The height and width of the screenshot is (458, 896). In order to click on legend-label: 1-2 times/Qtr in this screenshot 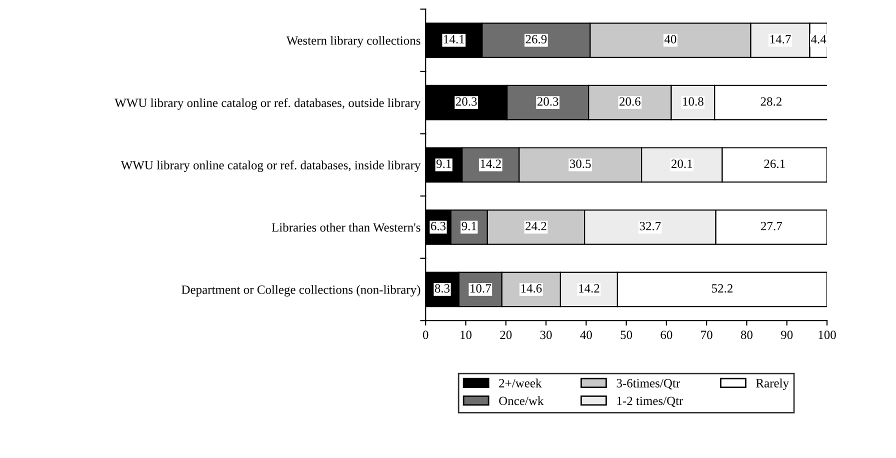, I will do `click(650, 402)`.